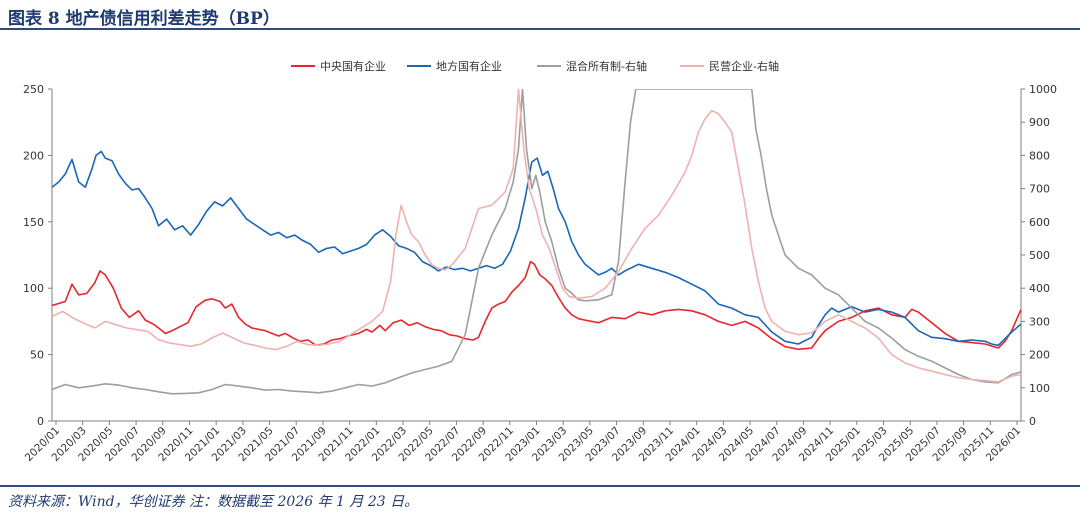 This screenshot has height=516, width=1080. I want to click on chart-title: 图表 8 地产债信用利差走势（BP）, so click(144, 19).